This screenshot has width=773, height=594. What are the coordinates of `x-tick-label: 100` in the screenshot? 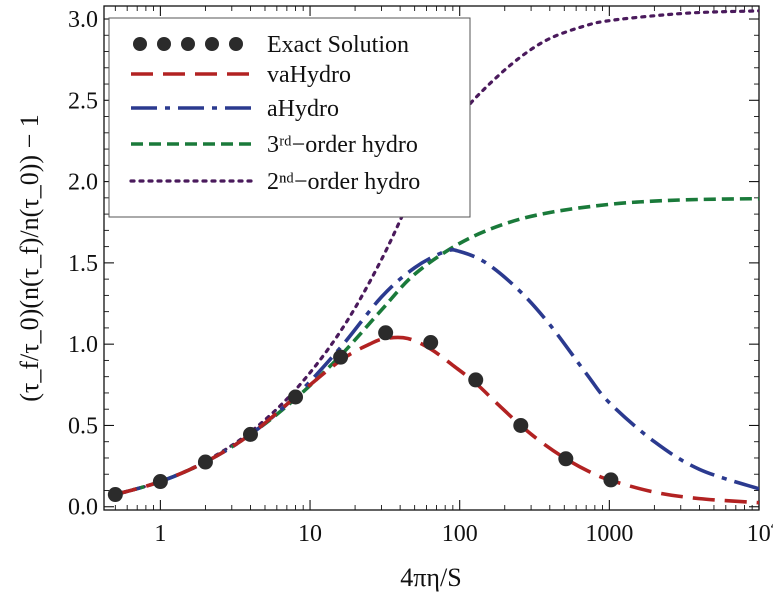 It's located at (460, 534).